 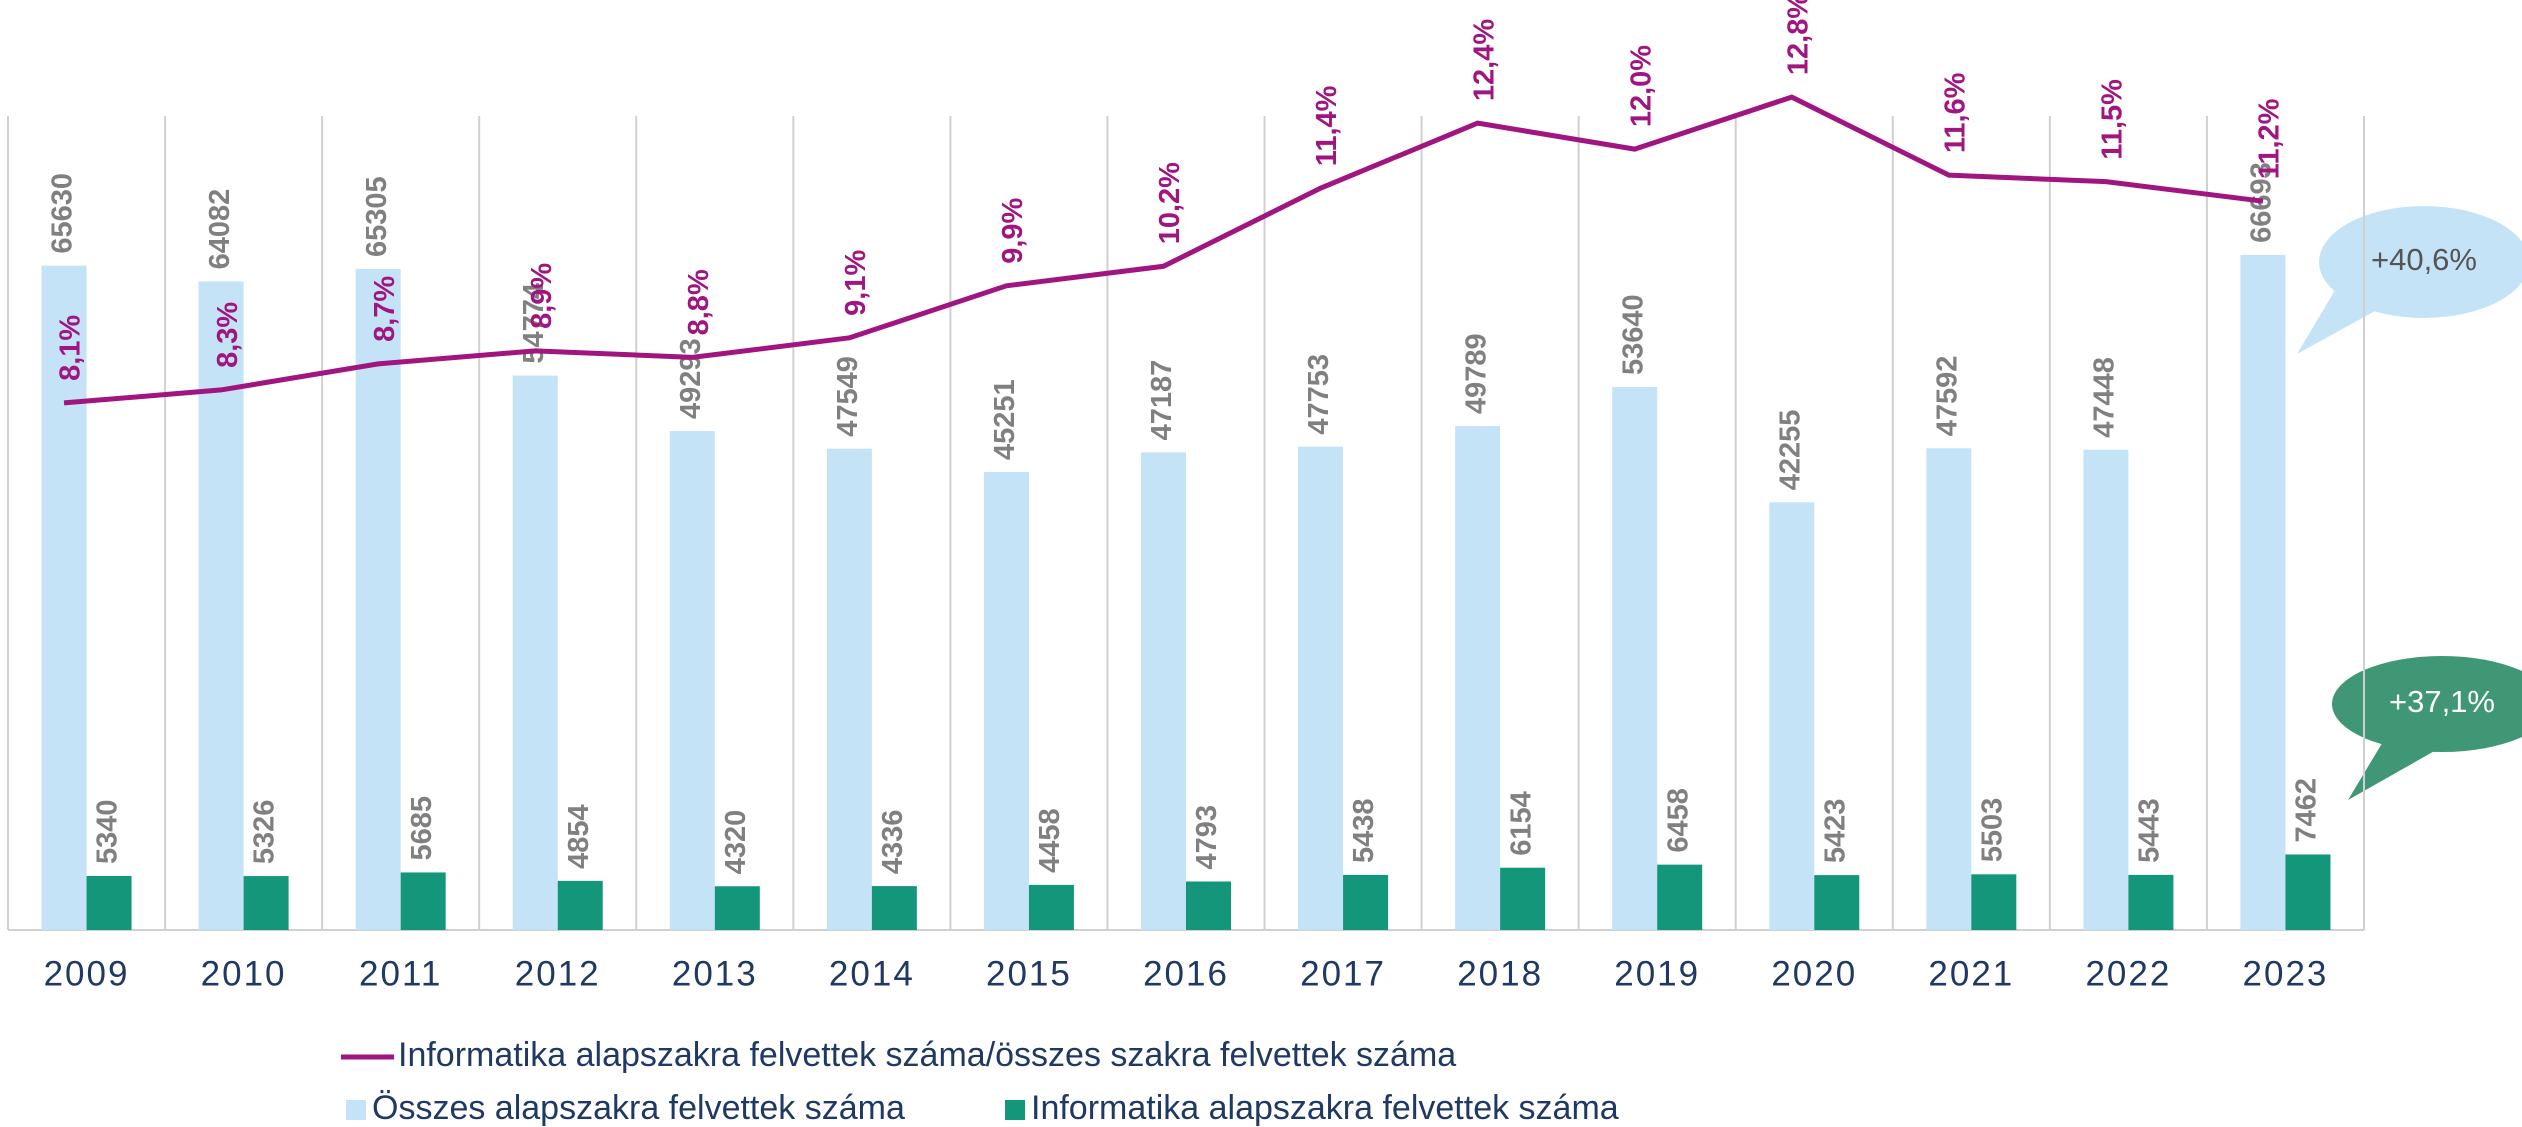 I want to click on line-value-label: 8,7%, so click(x=385, y=309).